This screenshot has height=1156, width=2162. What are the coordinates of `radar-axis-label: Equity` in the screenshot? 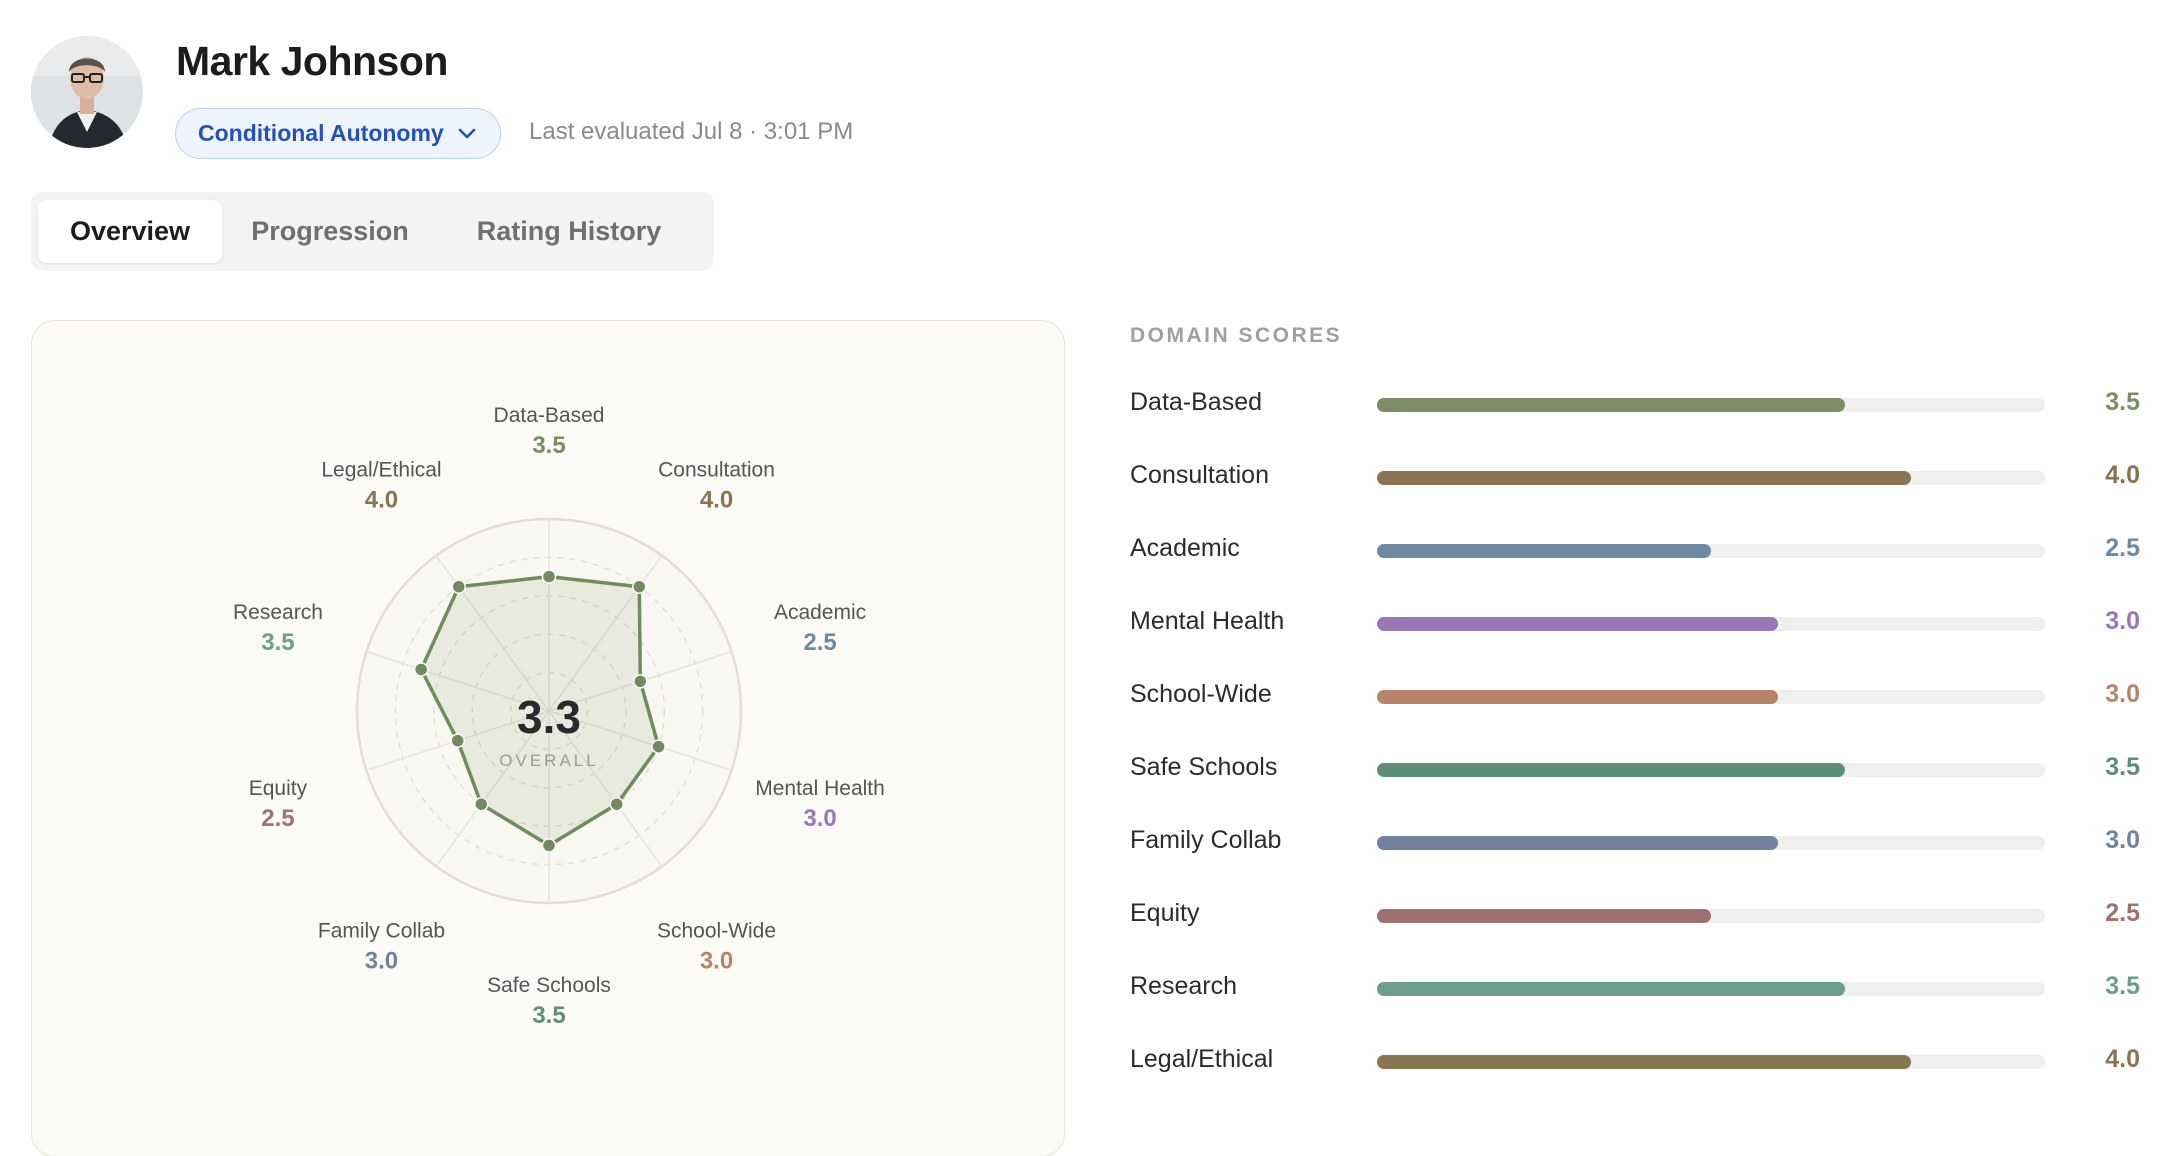 It's located at (278, 788).